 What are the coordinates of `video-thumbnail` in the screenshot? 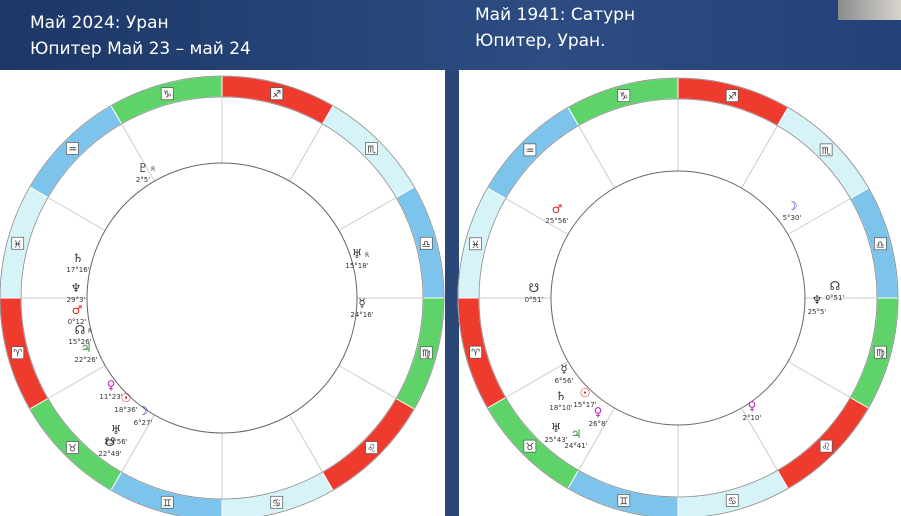 It's located at (869, 10).